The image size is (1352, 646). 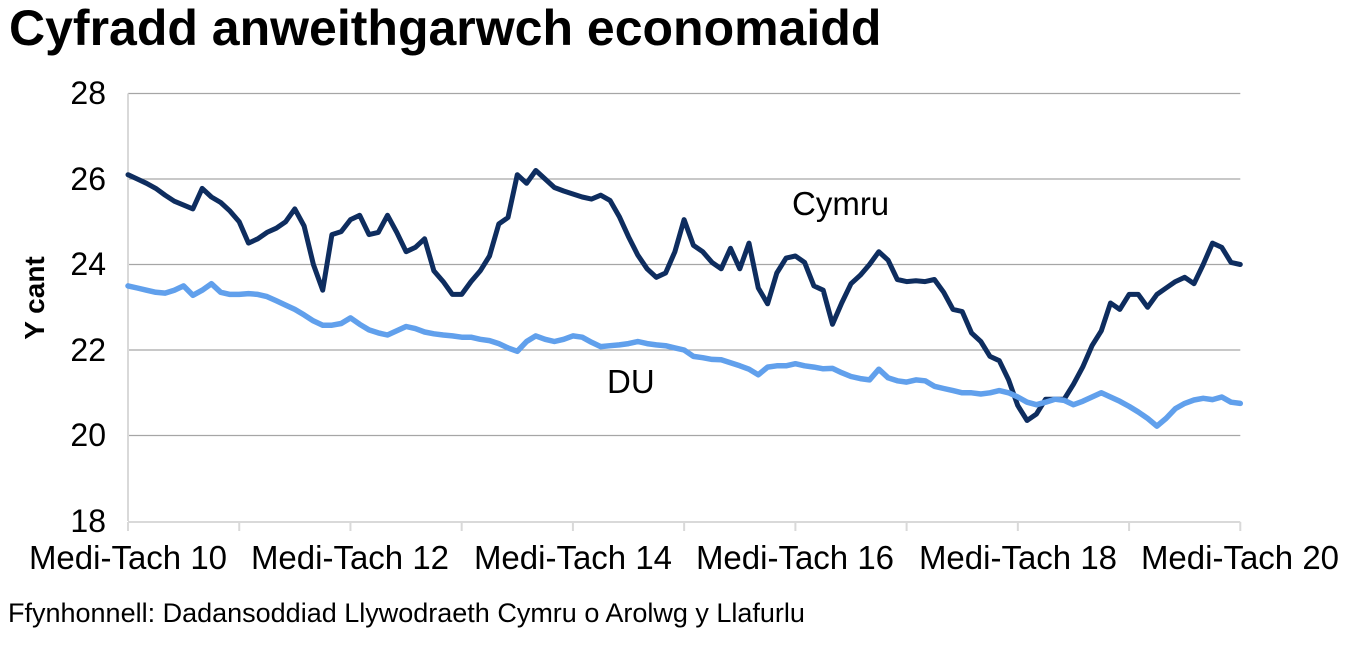 I want to click on series-label-cymru: Cymru, so click(x=841, y=203).